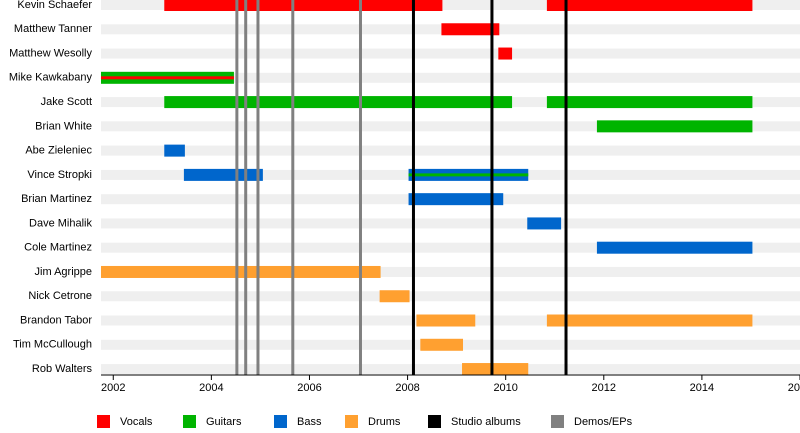 The width and height of the screenshot is (800, 433). Describe the element at coordinates (486, 422) in the screenshot. I see `legend-label: Studio albums` at that location.